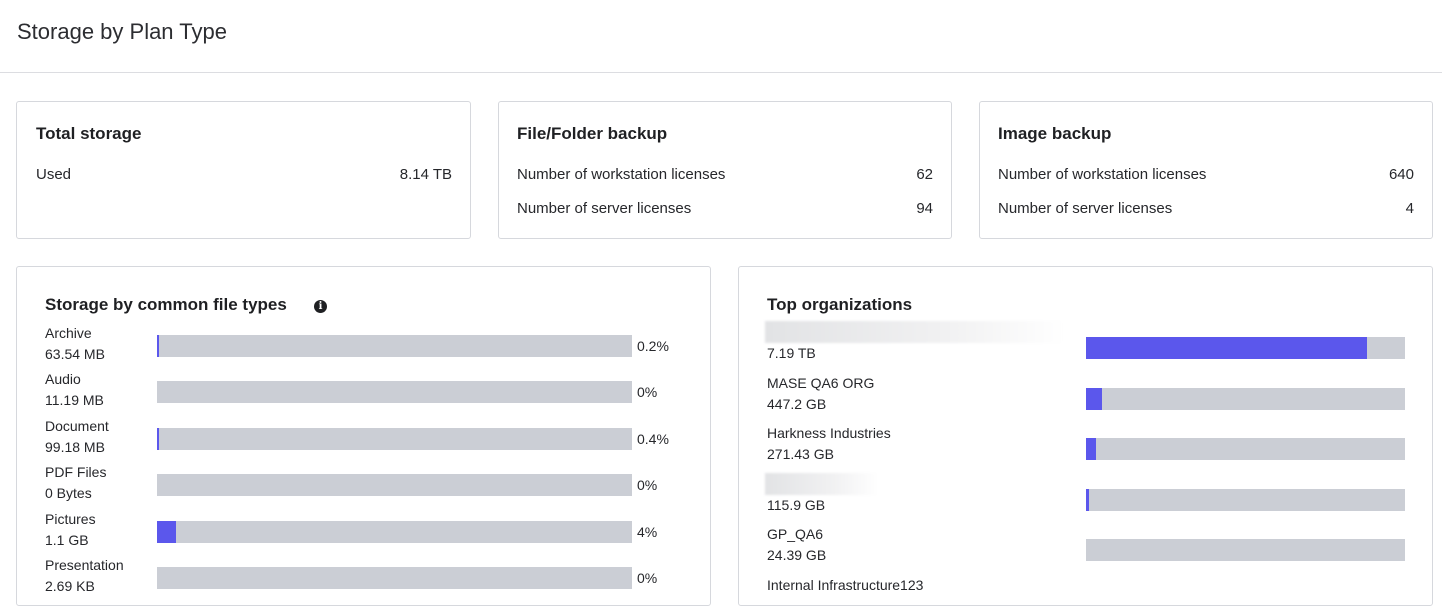  What do you see at coordinates (243, 170) in the screenshot?
I see `total-storage-card: Total storage Used 8.14 TB` at bounding box center [243, 170].